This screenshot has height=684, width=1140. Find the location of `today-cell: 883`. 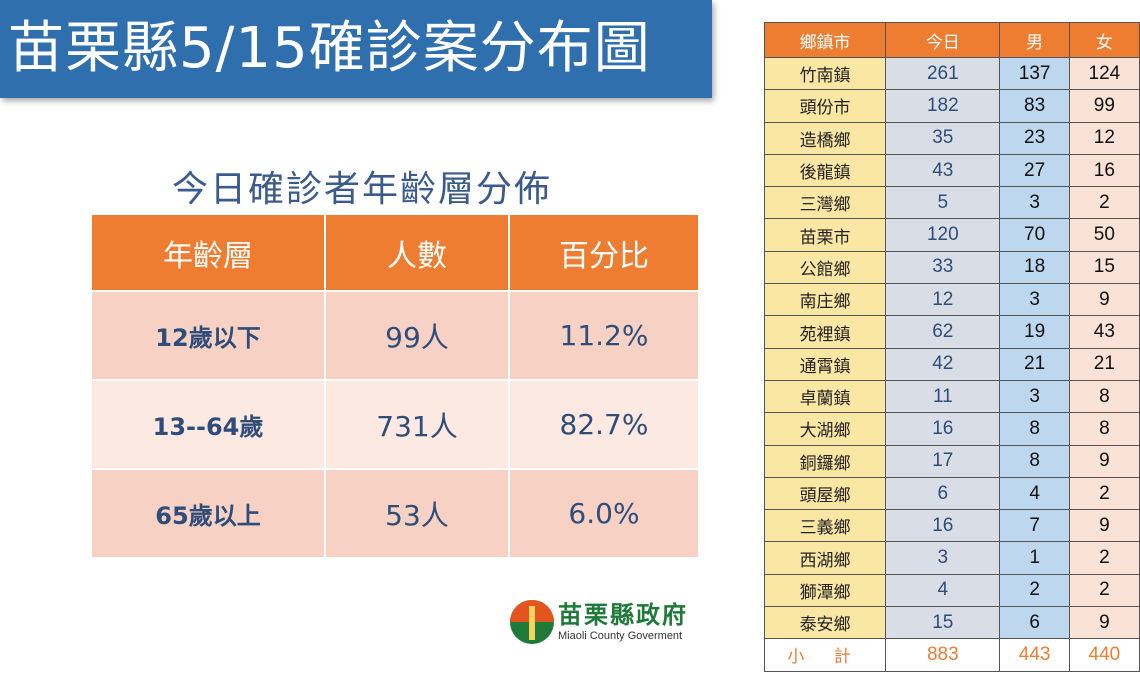

today-cell: 883 is located at coordinates (943, 655).